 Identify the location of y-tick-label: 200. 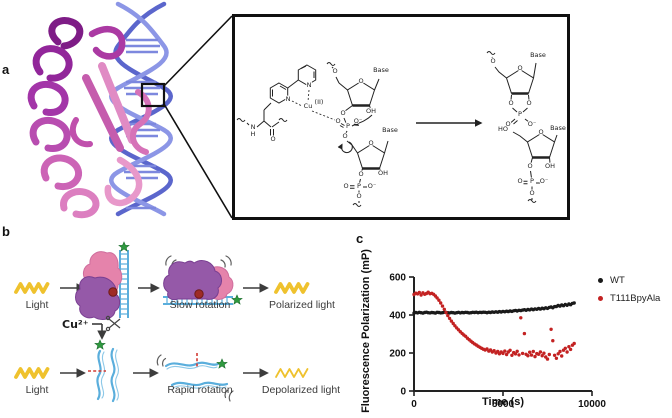
(397, 354).